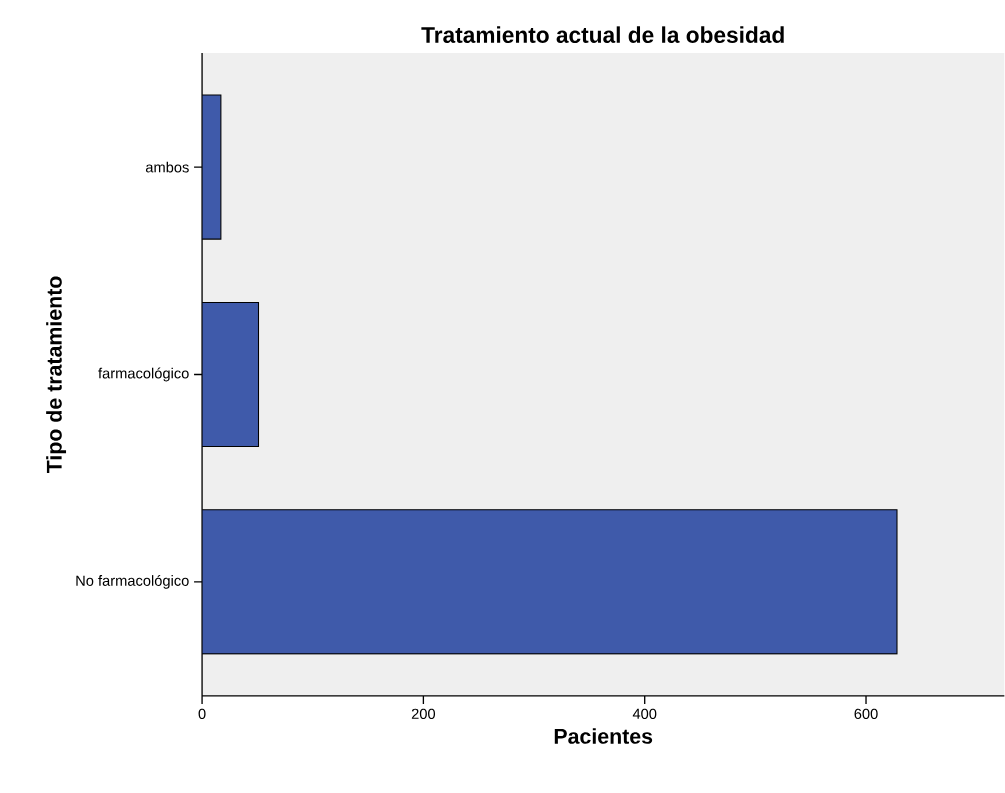 This screenshot has width=1005, height=793. What do you see at coordinates (644, 713) in the screenshot?
I see `x-tick-label: 400` at bounding box center [644, 713].